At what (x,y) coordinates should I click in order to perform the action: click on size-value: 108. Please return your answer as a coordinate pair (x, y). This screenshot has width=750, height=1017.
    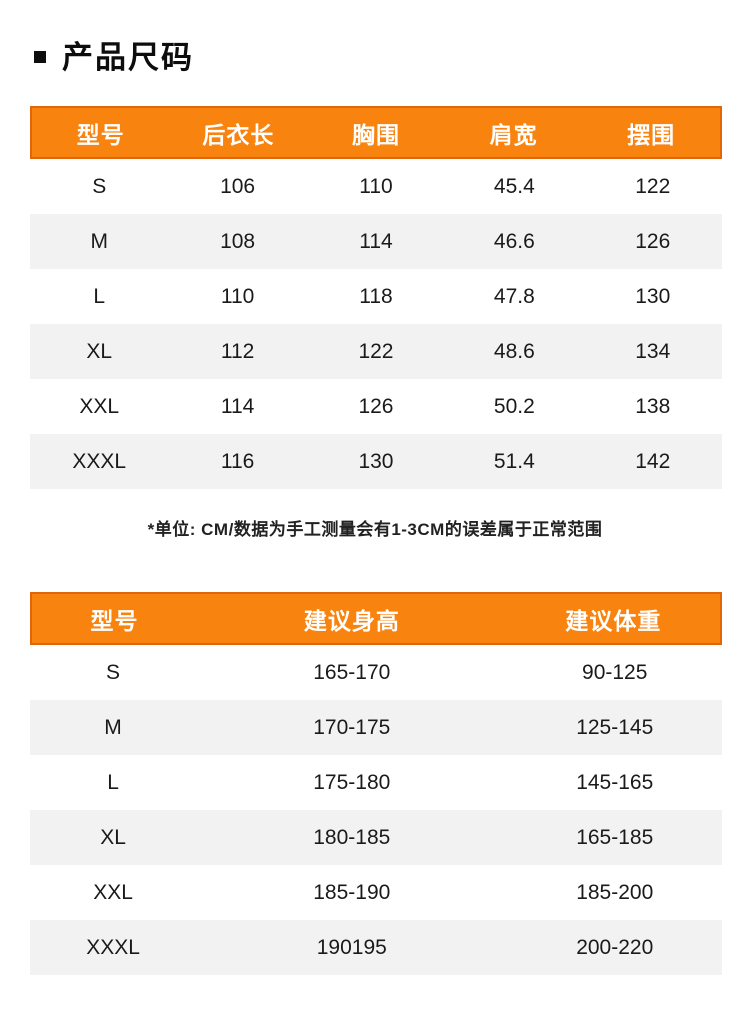
    Looking at the image, I should click on (238, 241).